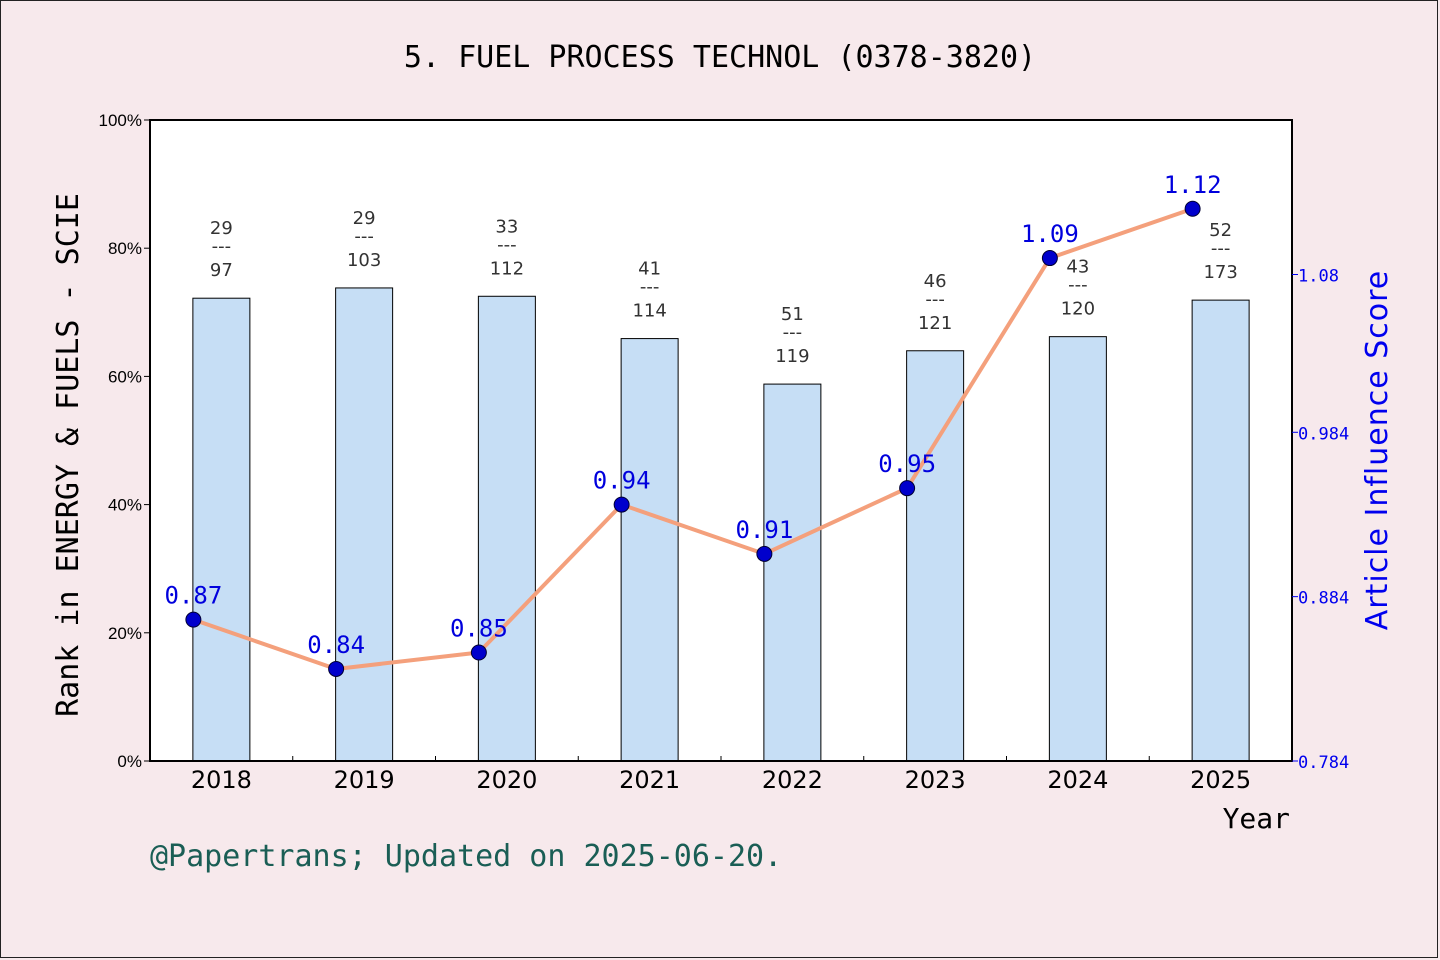 The width and height of the screenshot is (1440, 960). What do you see at coordinates (649, 311) in the screenshot?
I see `rank-total: 114` at bounding box center [649, 311].